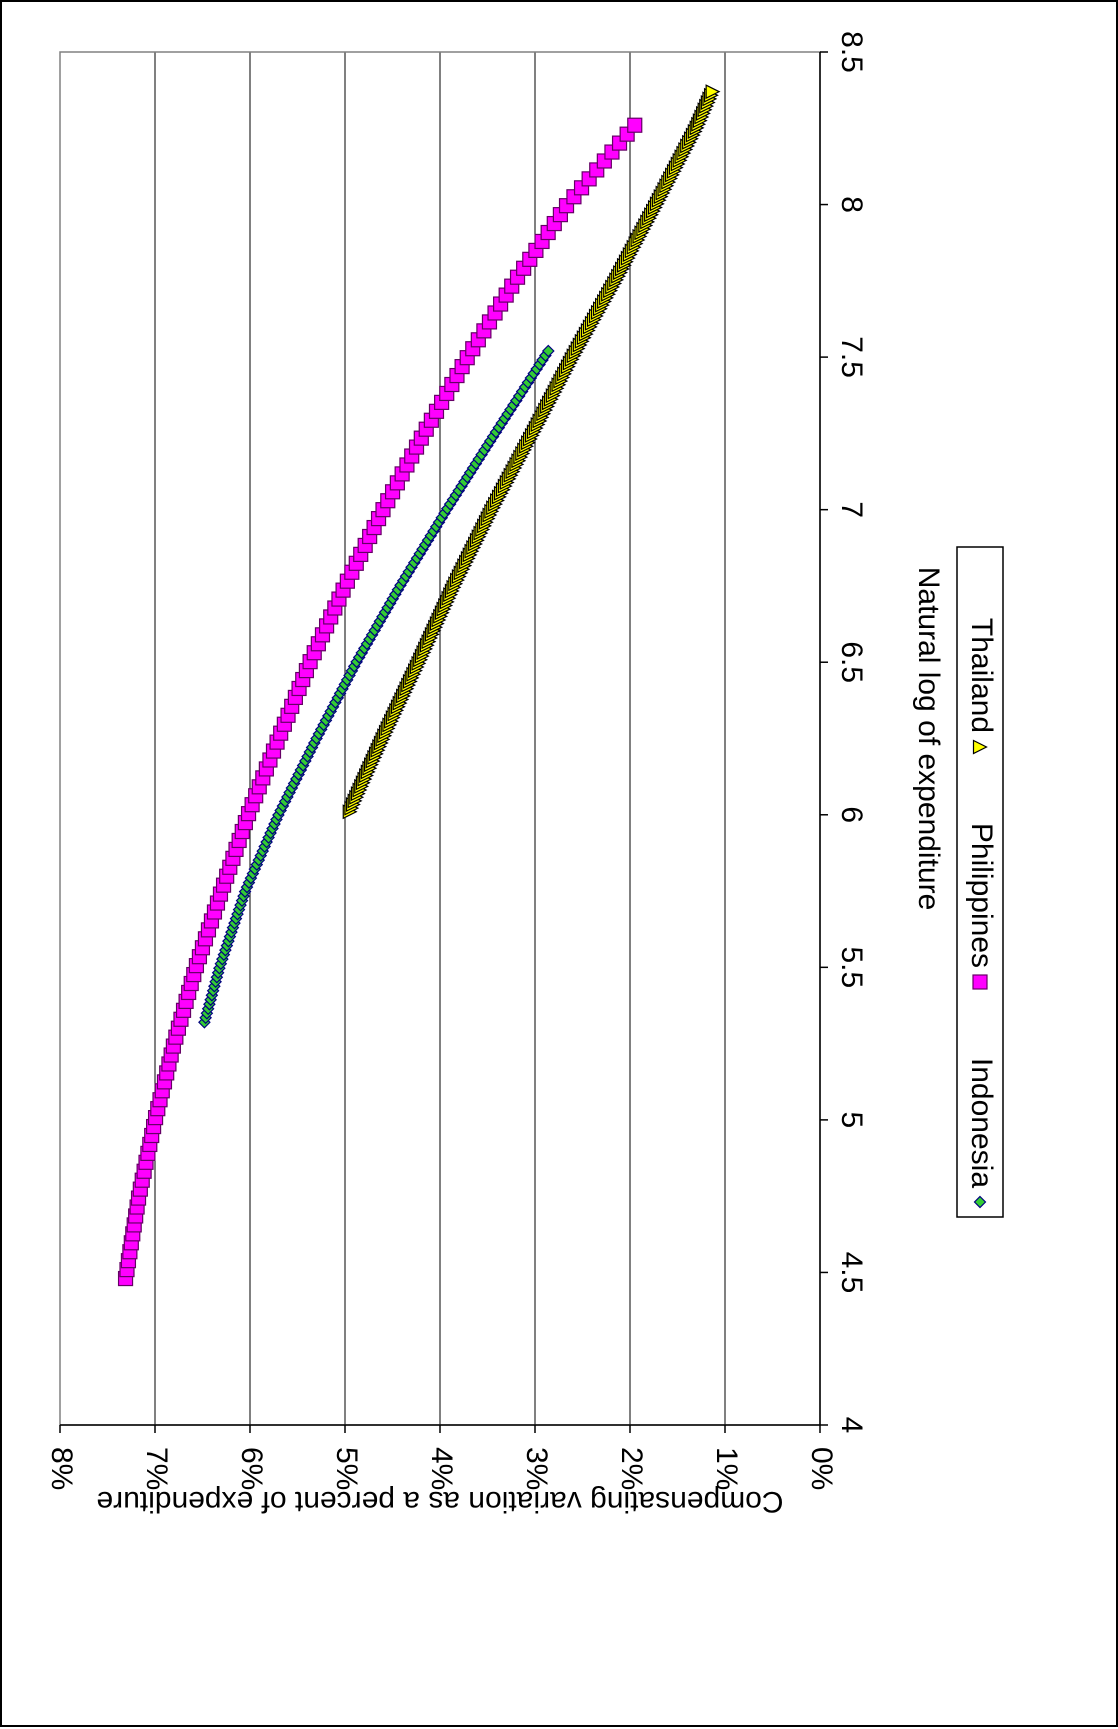  I want to click on y-tick-label: 3%, so click(536, 1468).